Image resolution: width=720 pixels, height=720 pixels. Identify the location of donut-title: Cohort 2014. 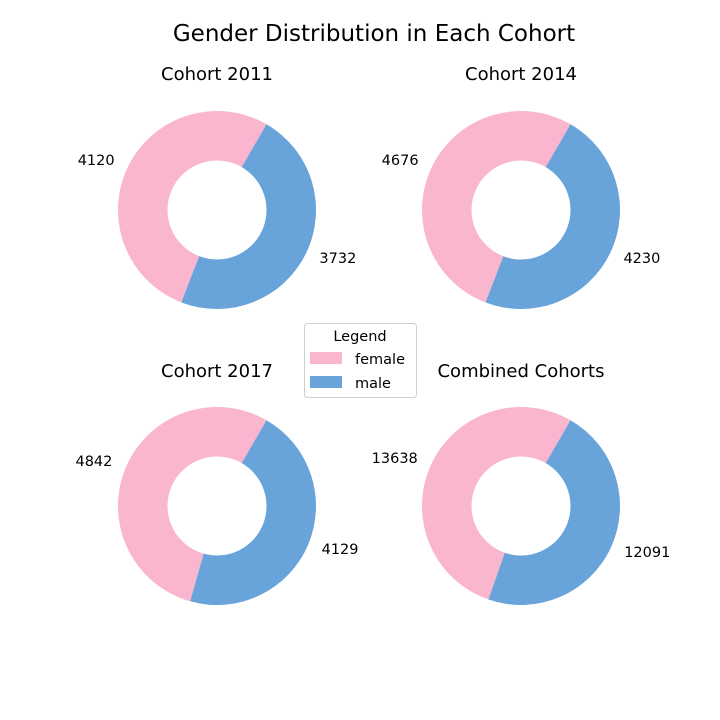
(521, 74).